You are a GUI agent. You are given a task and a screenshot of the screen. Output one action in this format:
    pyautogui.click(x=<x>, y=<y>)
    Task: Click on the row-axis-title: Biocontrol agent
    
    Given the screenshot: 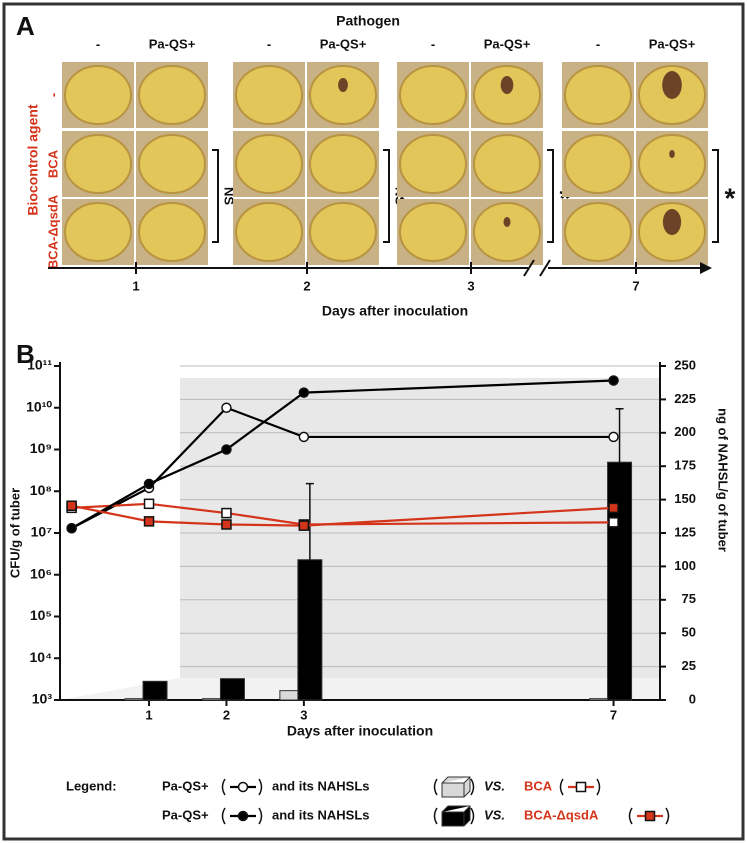 What is the action you would take?
    pyautogui.click(x=33, y=160)
    